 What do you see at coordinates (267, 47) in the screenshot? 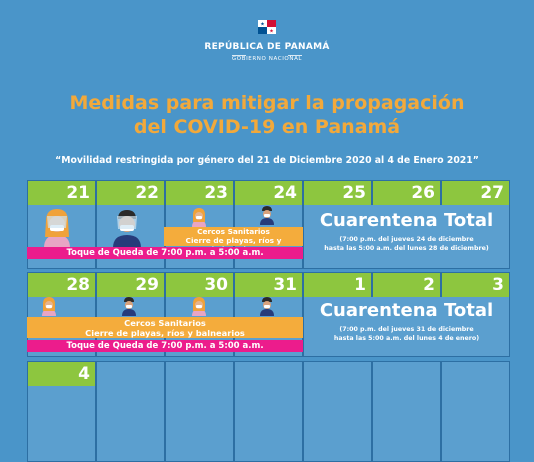
I see `republic-label: REPÚBLICA DE PANAMÁ` at bounding box center [267, 47].